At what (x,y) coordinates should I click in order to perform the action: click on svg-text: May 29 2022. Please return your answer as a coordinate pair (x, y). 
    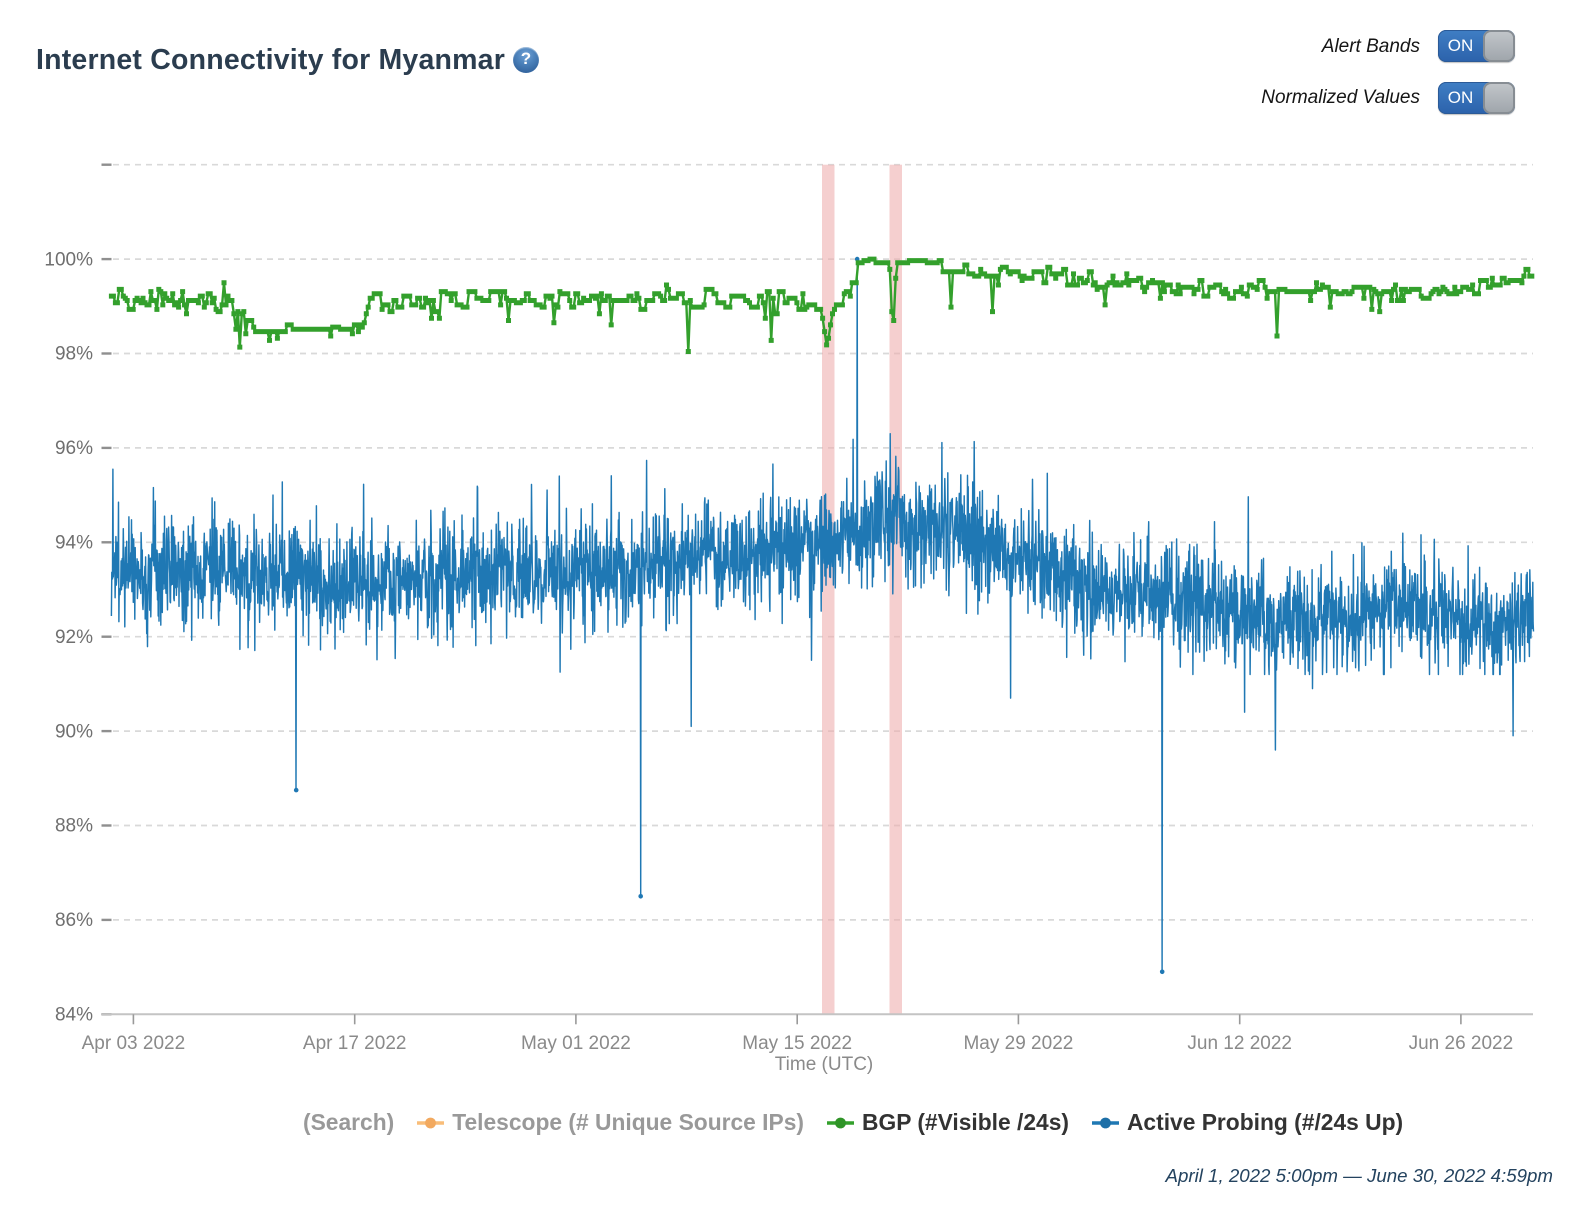
    Looking at the image, I should click on (1018, 1043).